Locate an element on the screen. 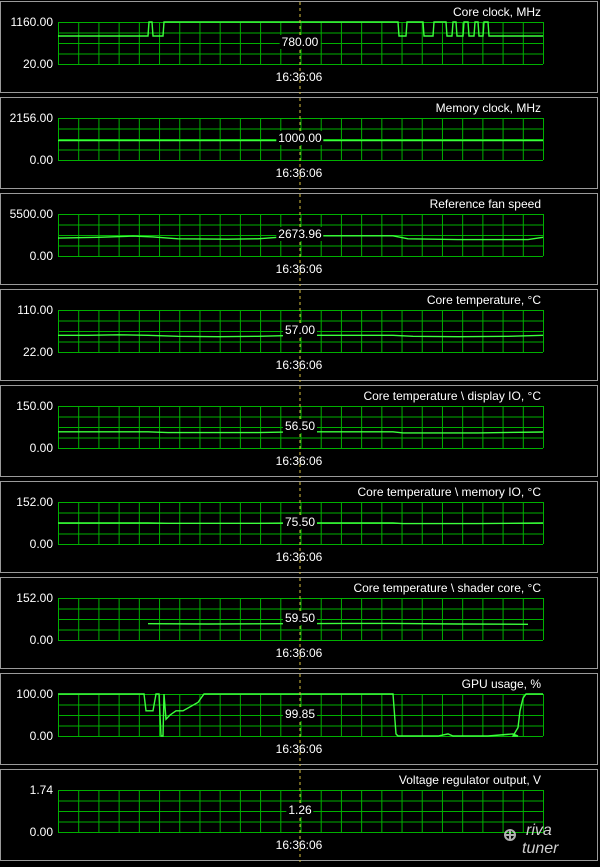  current-value: 59.50 is located at coordinates (300, 618).